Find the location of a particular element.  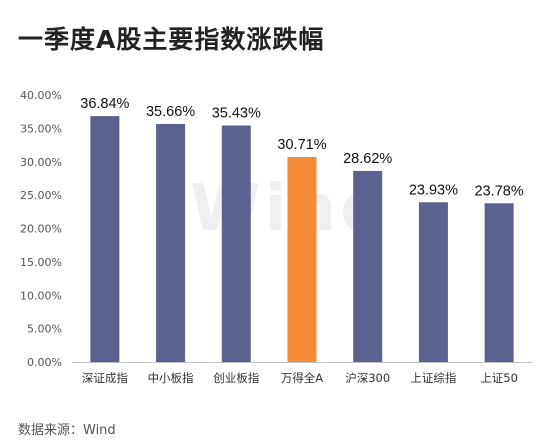

category-label: 万得全A is located at coordinates (302, 378).